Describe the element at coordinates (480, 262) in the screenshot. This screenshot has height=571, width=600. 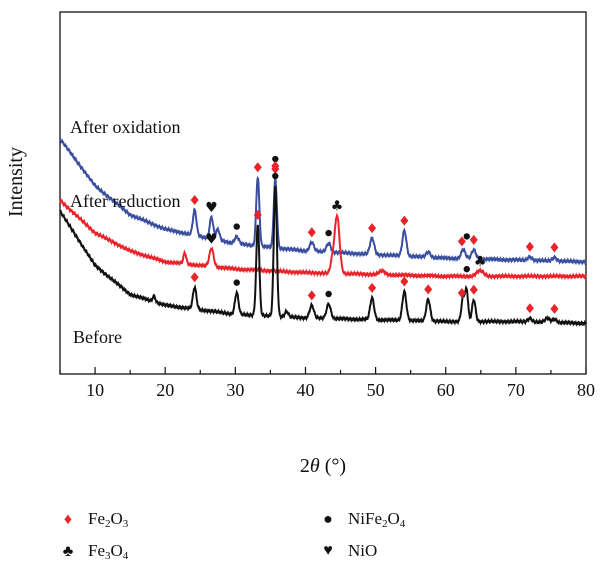
I see `fe3o4-marker-17: ♣` at that location.